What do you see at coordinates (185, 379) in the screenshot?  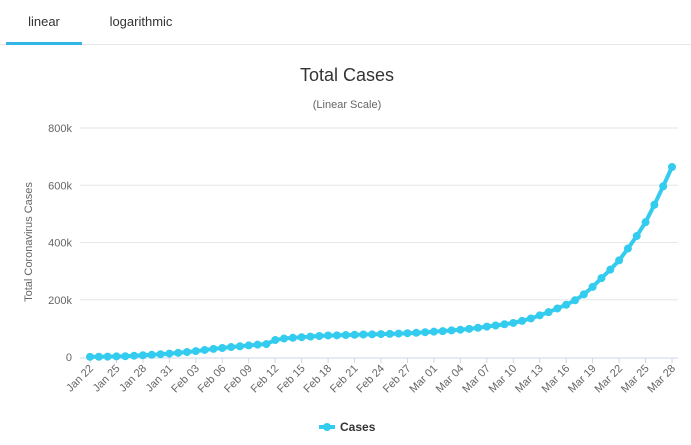 I see `x-tick-label: Feb 03` at bounding box center [185, 379].